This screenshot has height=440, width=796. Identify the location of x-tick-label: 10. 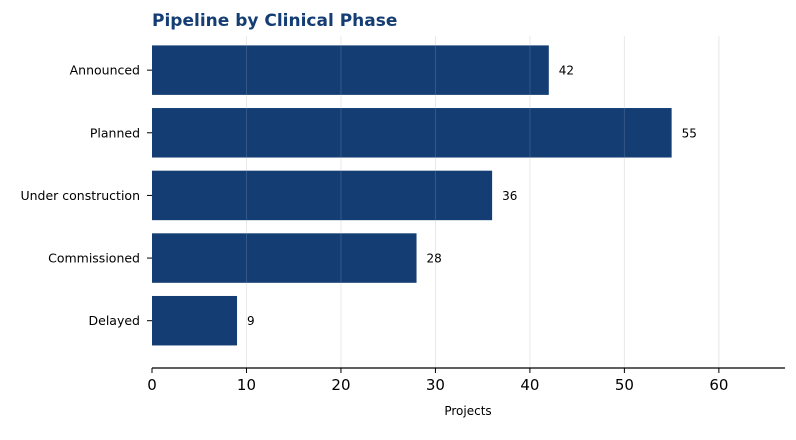
(246, 385).